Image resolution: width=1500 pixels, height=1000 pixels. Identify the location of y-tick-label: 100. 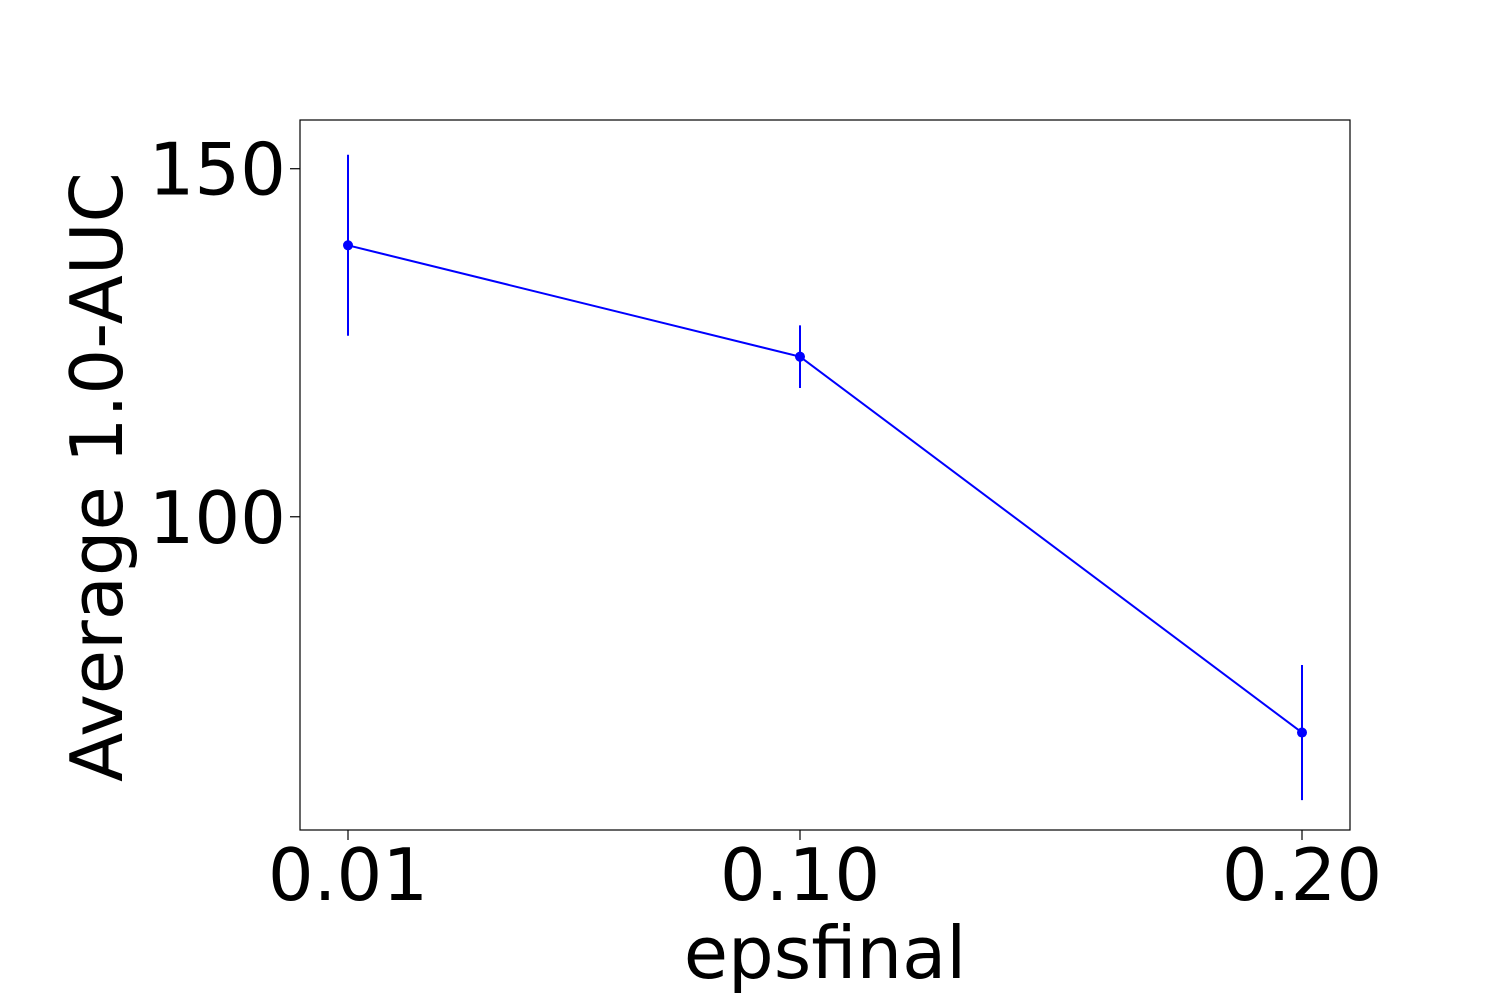
(217, 518).